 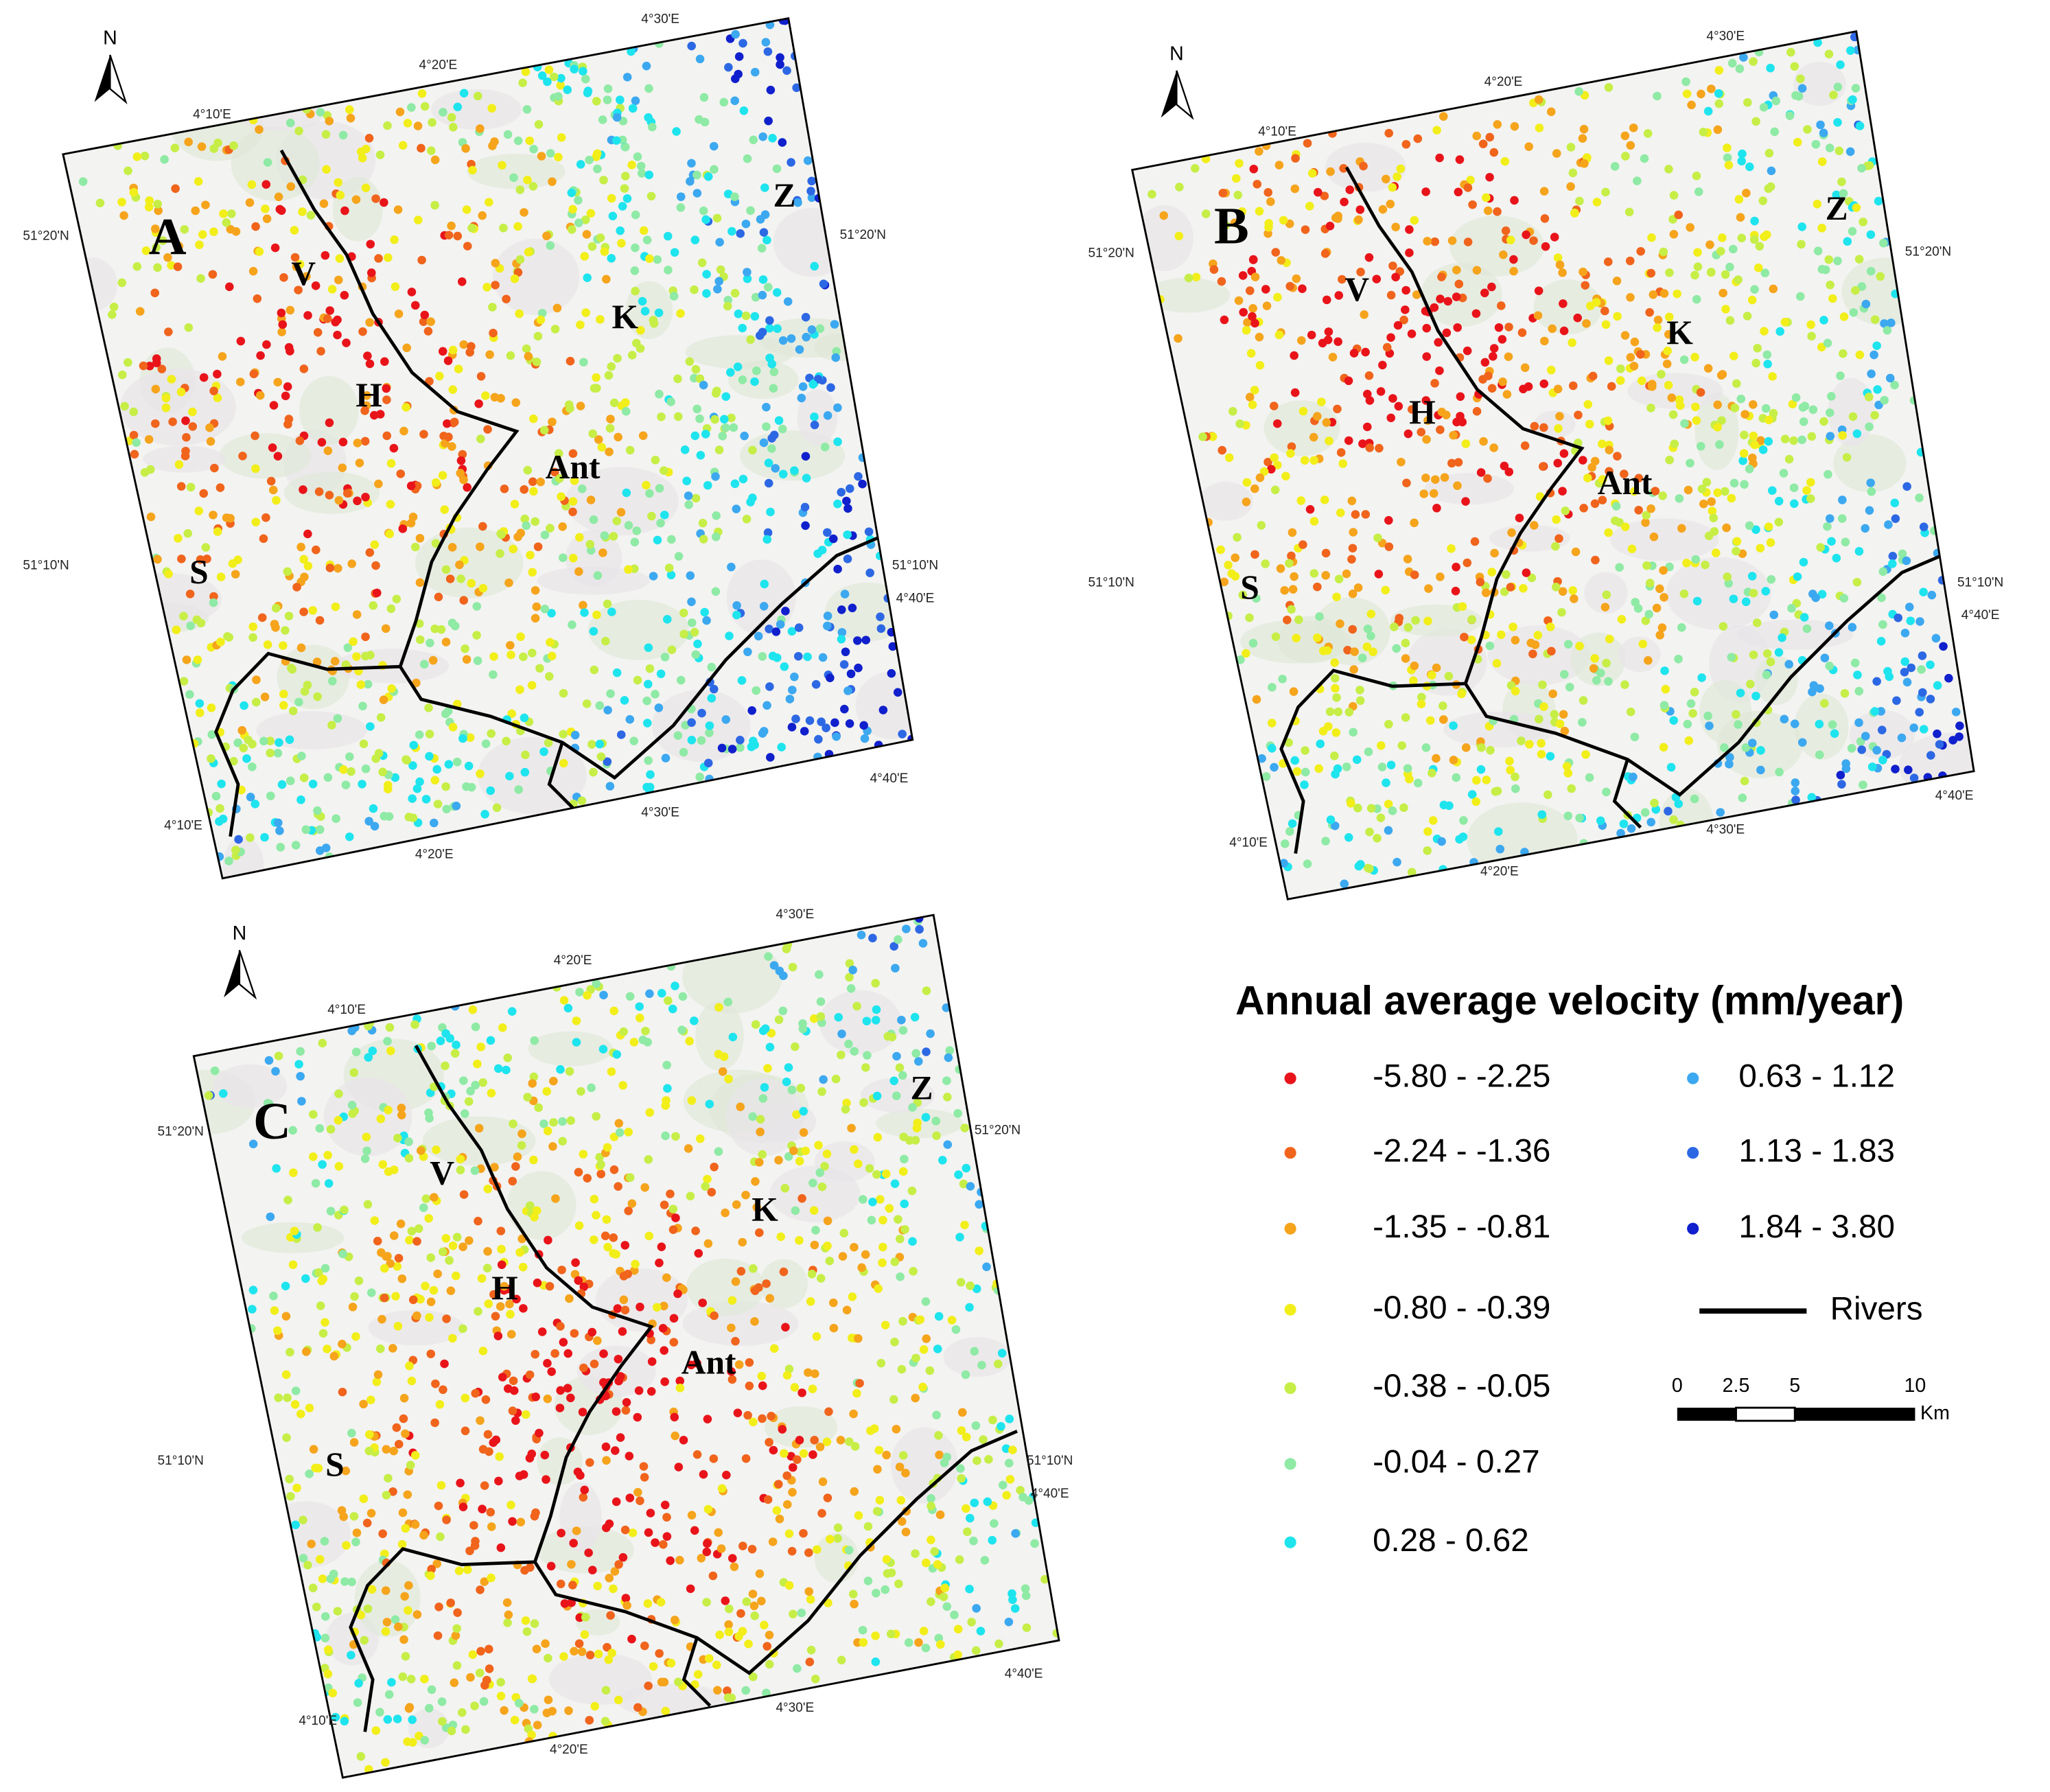 I want to click on panel-letter: C, so click(x=272, y=1121).